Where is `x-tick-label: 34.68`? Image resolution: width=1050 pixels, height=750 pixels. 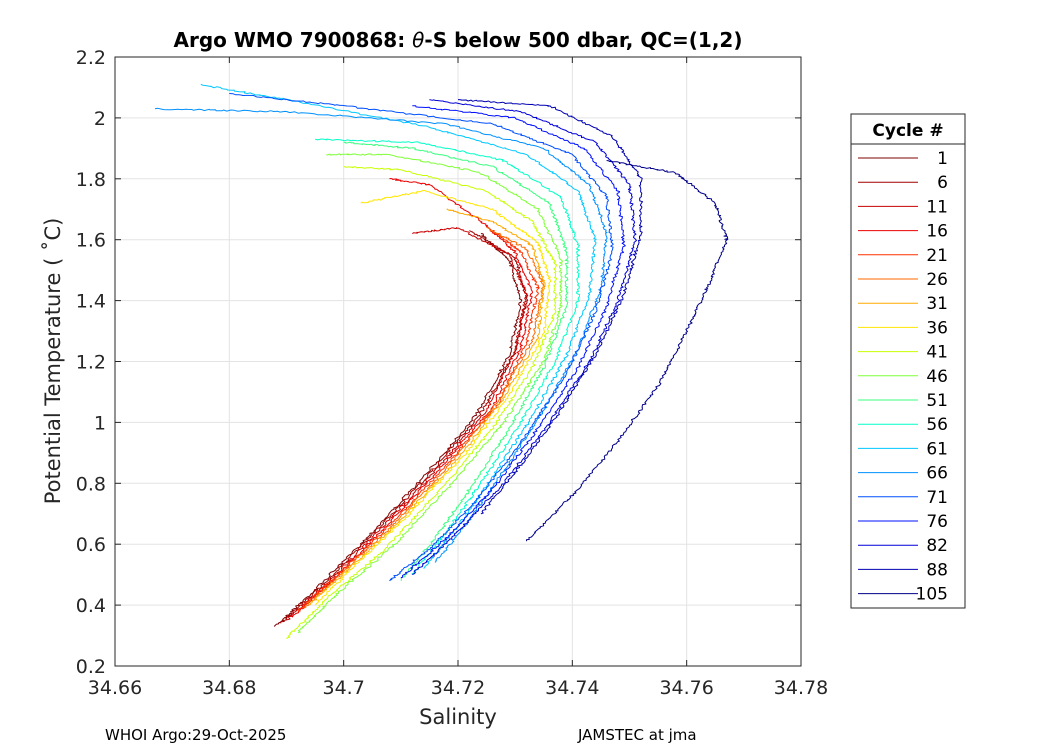 x-tick-label: 34.68 is located at coordinates (229, 688).